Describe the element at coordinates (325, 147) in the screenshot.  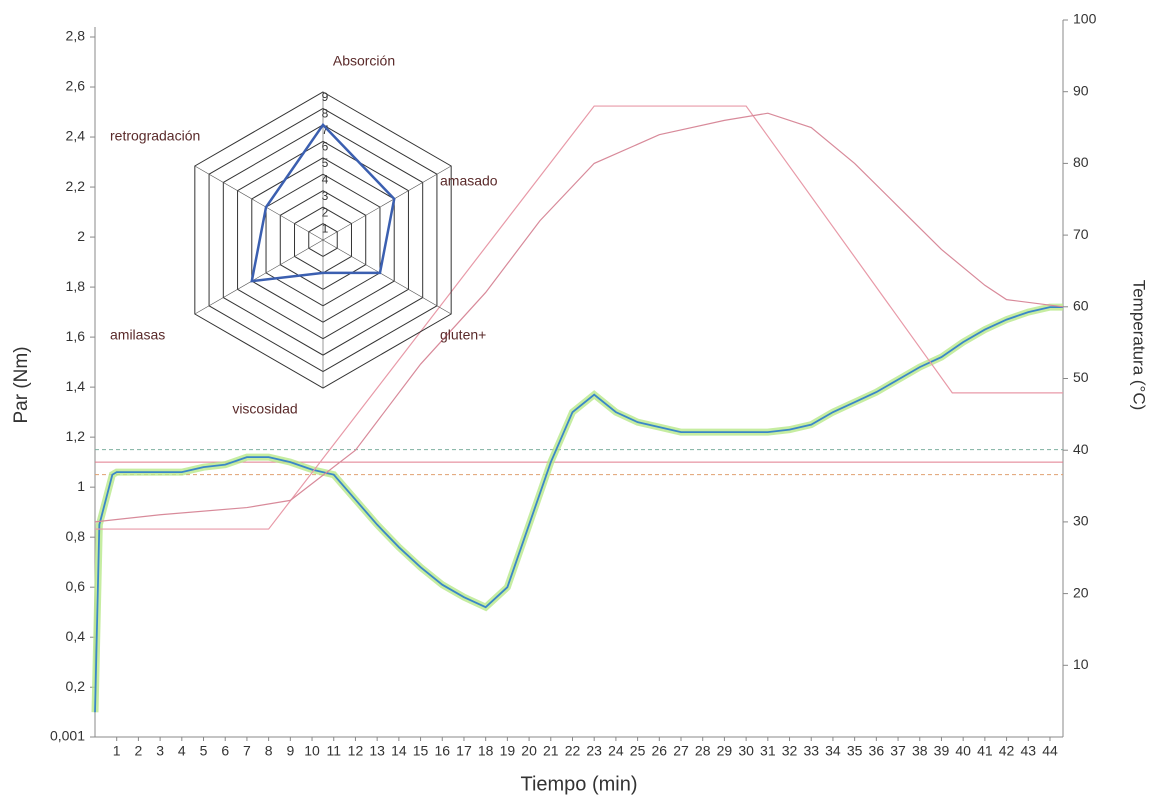
I see `radar-tick-label: 6` at that location.